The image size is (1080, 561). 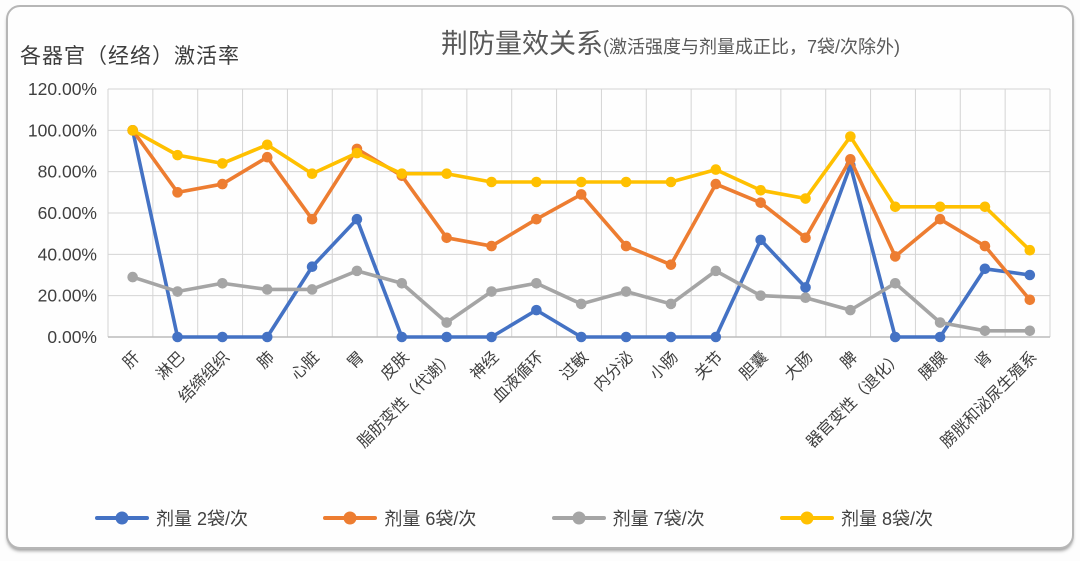 What do you see at coordinates (67, 254) in the screenshot?
I see `y-tick-label: 40.00%` at bounding box center [67, 254].